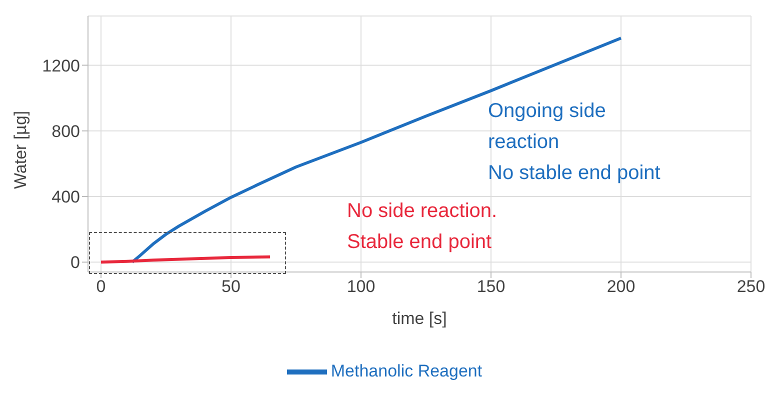 The height and width of the screenshot is (410, 774). I want to click on y-tick-label: 800, so click(66, 131).